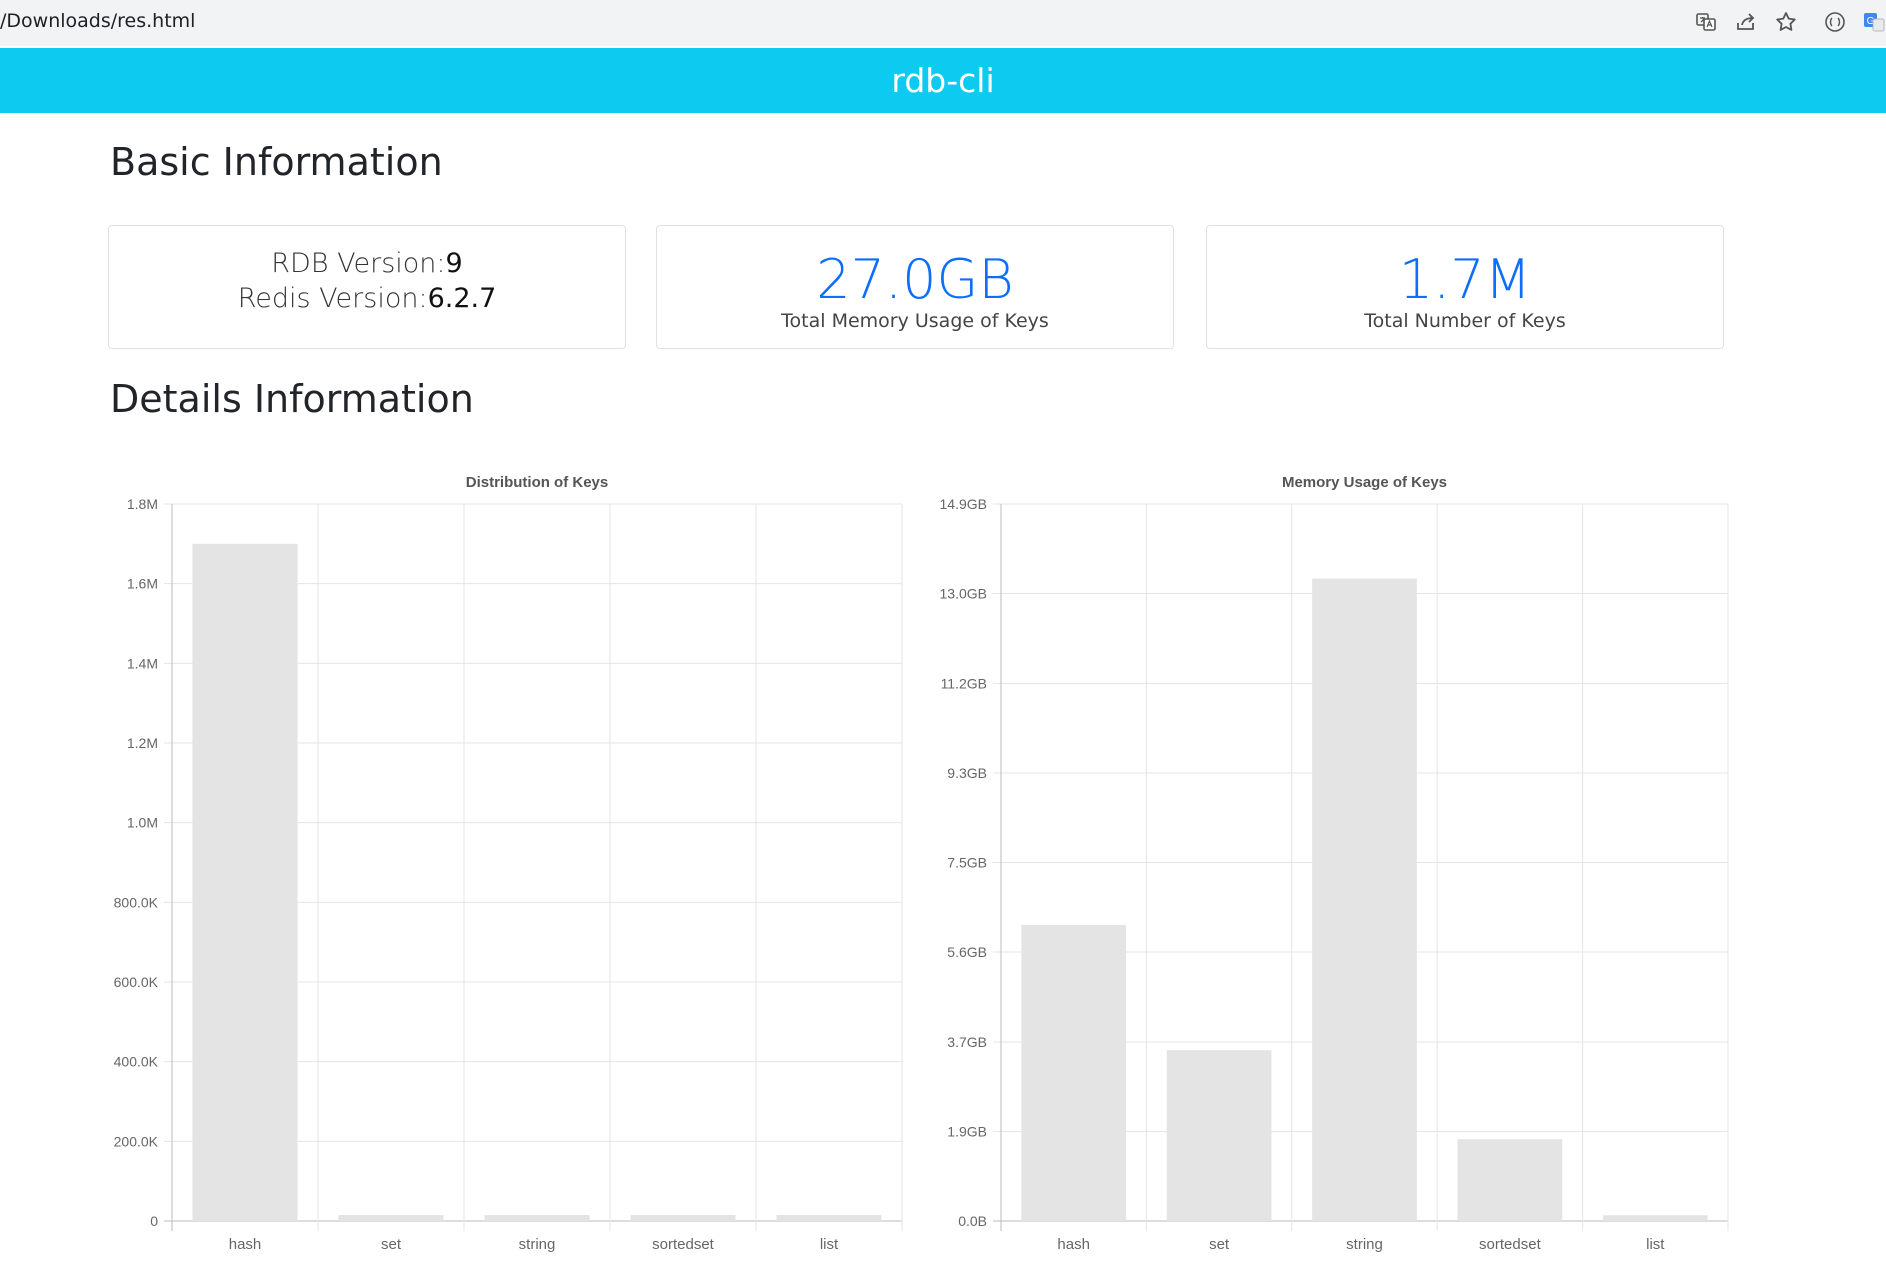  Describe the element at coordinates (1706, 22) in the screenshot. I see `translate-icon` at that location.